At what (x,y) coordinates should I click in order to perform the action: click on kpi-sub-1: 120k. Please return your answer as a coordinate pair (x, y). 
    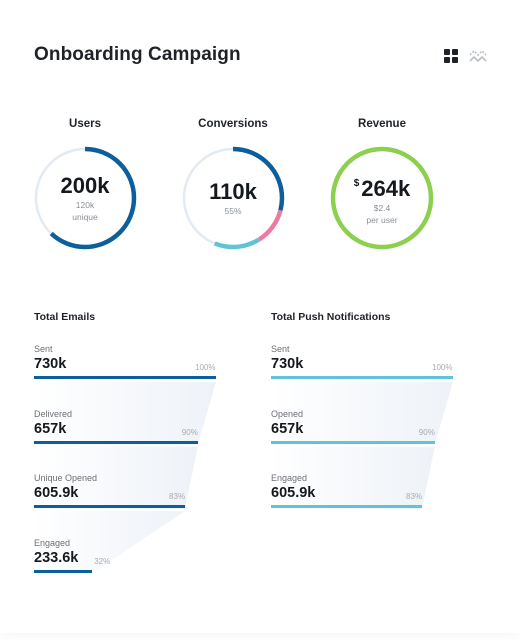
    Looking at the image, I should click on (85, 205).